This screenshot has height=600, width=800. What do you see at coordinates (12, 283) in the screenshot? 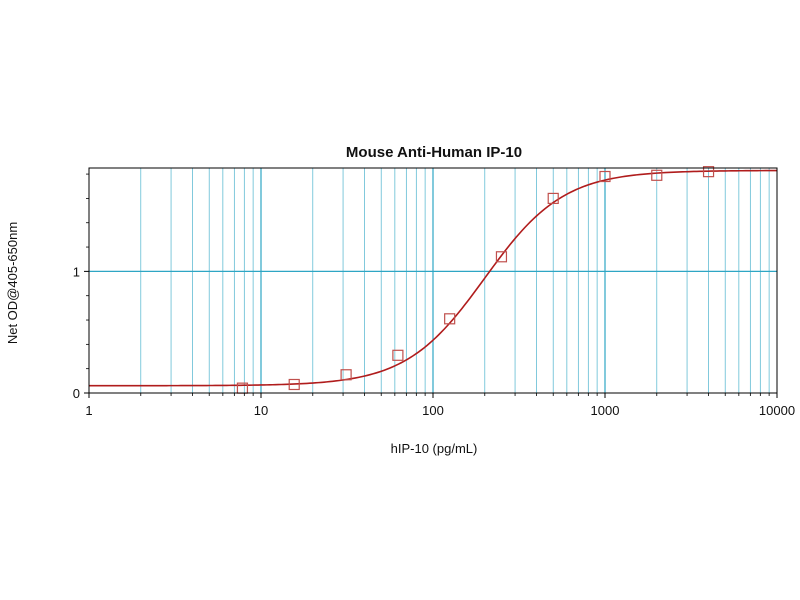
I see `y-axis-label: Net OD@405-650nm` at bounding box center [12, 283].